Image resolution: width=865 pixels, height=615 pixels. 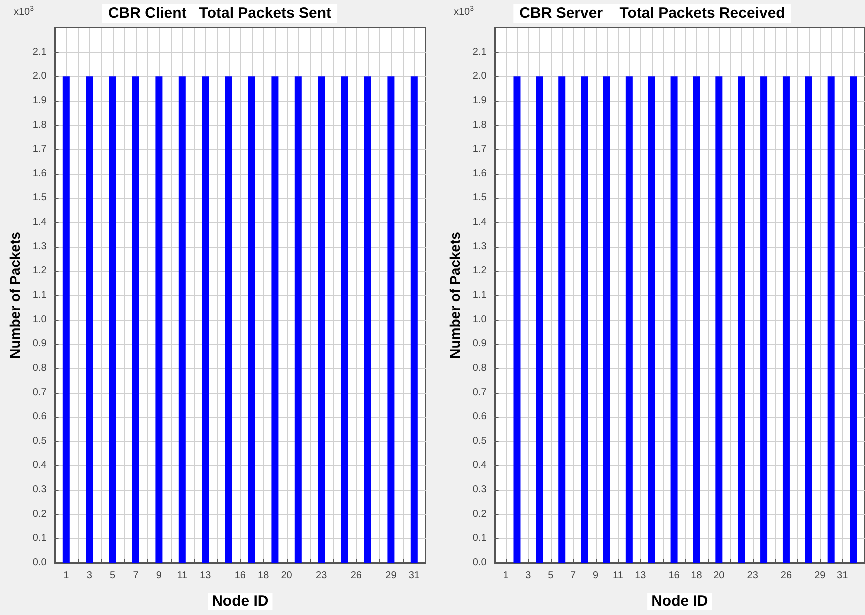 What do you see at coordinates (220, 13) in the screenshot?
I see `chart-title: CBR Client Total Packets Sent` at bounding box center [220, 13].